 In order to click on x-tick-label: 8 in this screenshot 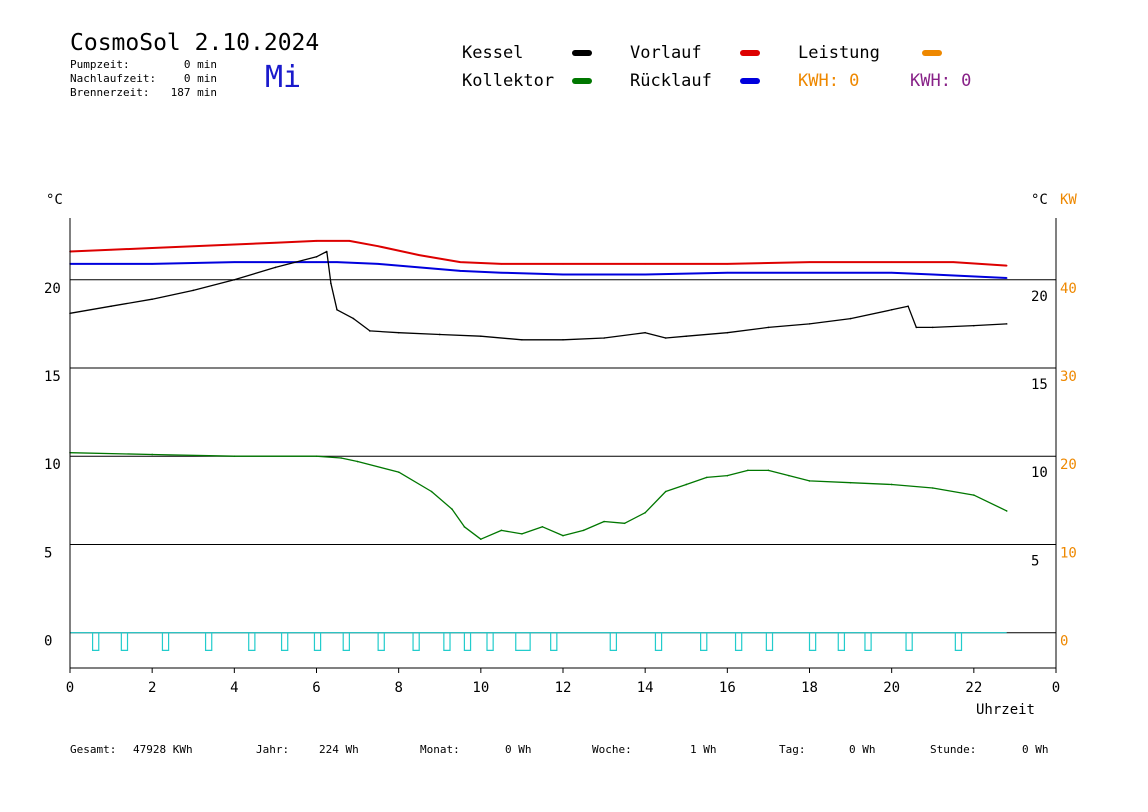, I will do `click(398, 688)`.